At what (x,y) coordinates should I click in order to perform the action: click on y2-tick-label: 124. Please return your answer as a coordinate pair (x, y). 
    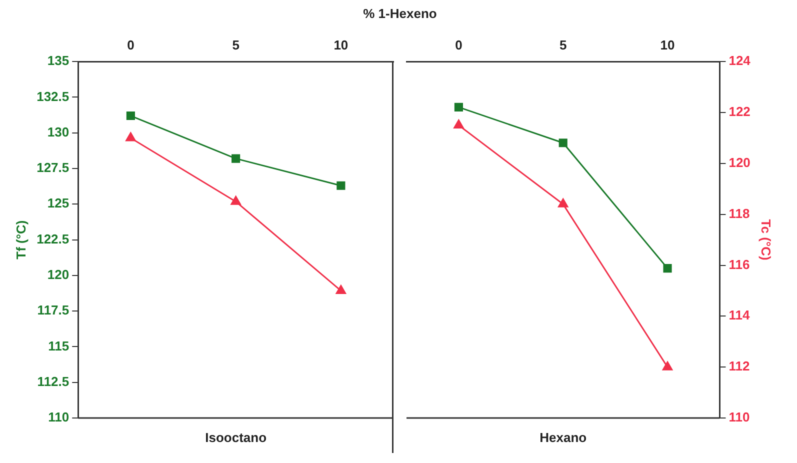
    Looking at the image, I should click on (740, 60).